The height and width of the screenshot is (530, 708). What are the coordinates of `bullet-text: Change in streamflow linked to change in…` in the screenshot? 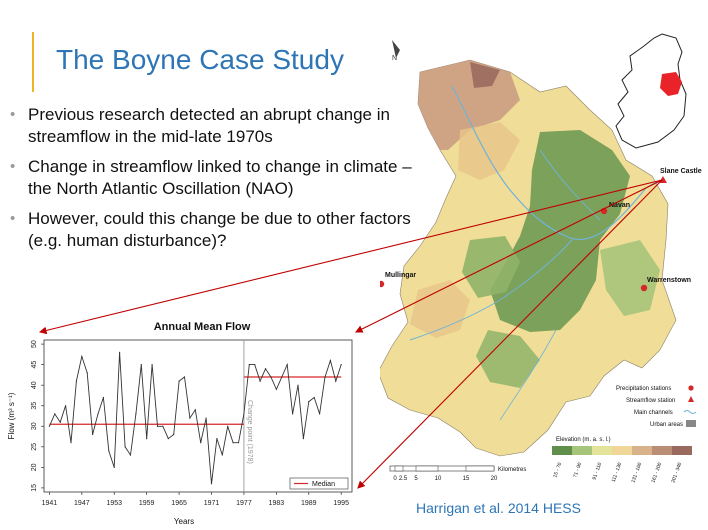 It's located at (220, 177).